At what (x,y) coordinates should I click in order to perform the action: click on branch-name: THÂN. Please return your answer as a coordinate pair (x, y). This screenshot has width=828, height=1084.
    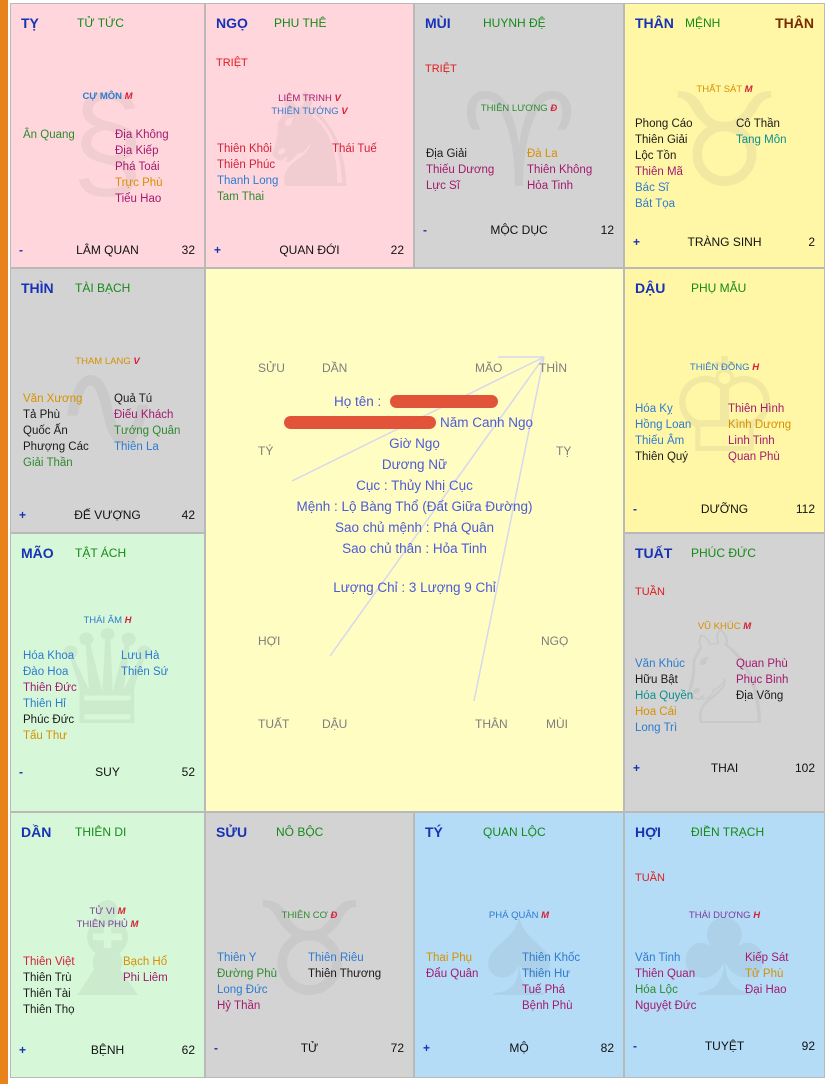
    Looking at the image, I should click on (654, 23).